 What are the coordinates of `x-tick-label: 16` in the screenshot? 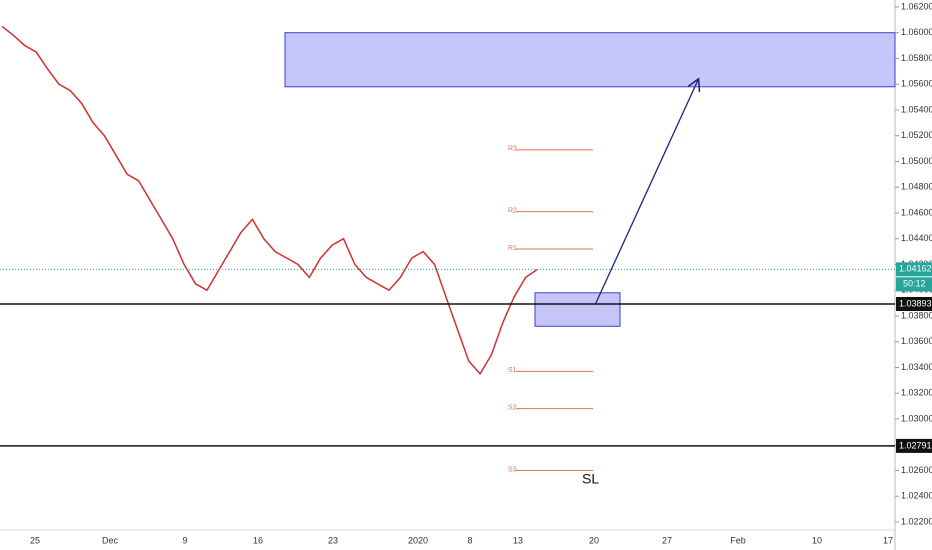 It's located at (258, 540).